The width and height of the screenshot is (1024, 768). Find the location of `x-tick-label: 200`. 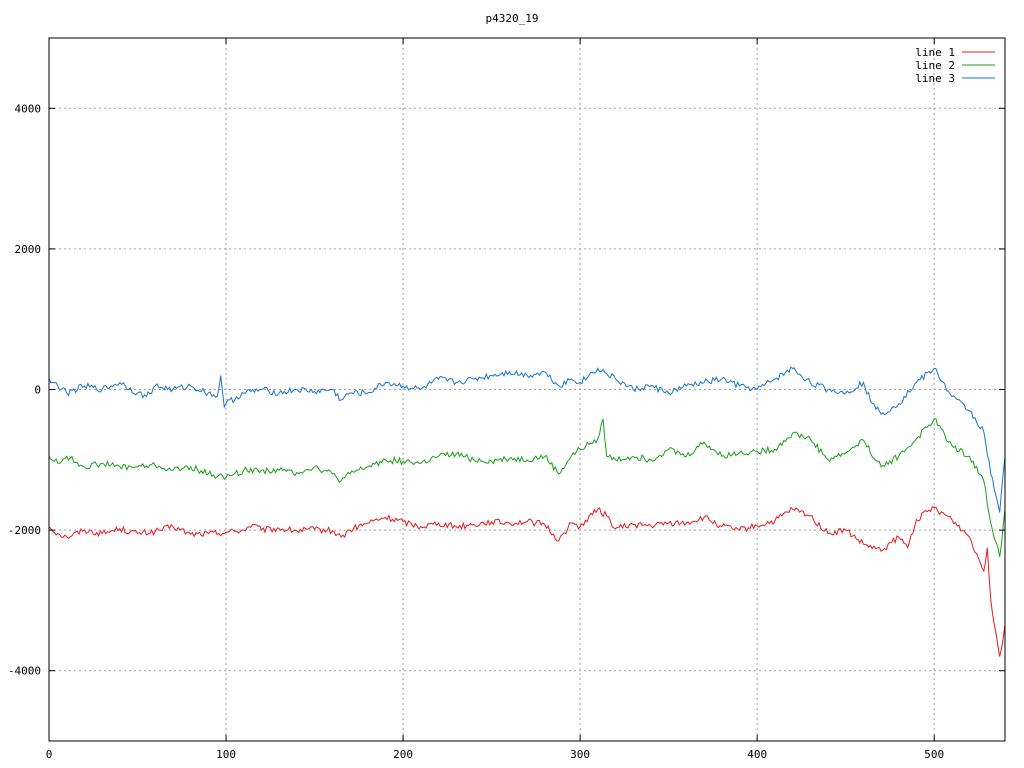

x-tick-label: 200 is located at coordinates (403, 754).